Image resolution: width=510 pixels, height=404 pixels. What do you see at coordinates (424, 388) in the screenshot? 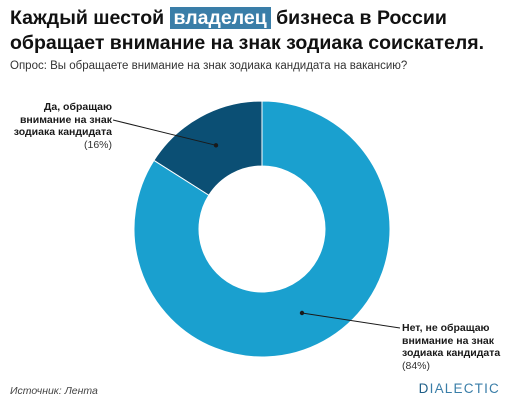
I see `logo-first-letter: D` at bounding box center [424, 388].